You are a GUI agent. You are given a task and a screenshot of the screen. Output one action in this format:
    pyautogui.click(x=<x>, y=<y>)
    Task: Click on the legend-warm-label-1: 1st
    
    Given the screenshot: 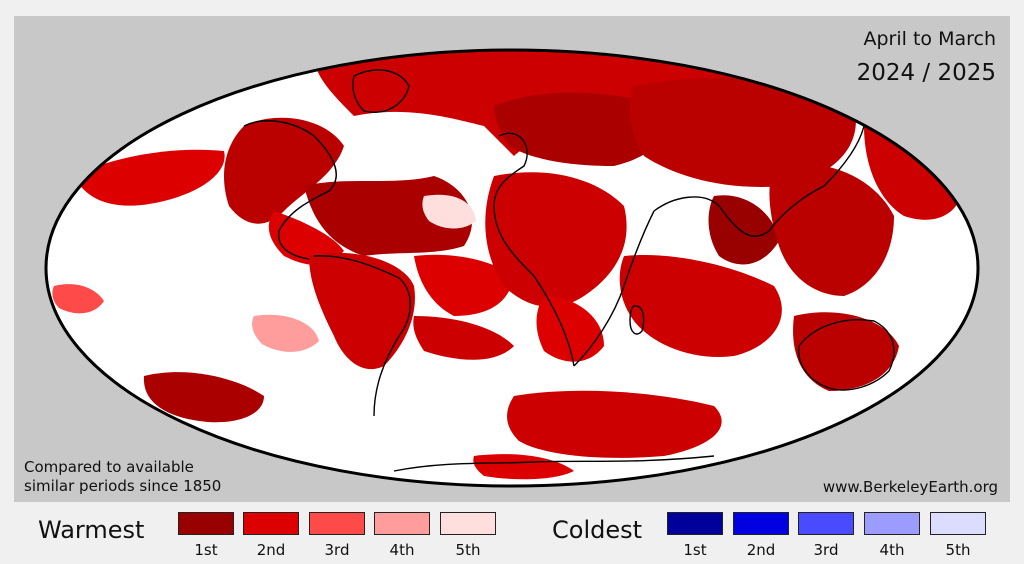 What is the action you would take?
    pyautogui.click(x=206, y=550)
    